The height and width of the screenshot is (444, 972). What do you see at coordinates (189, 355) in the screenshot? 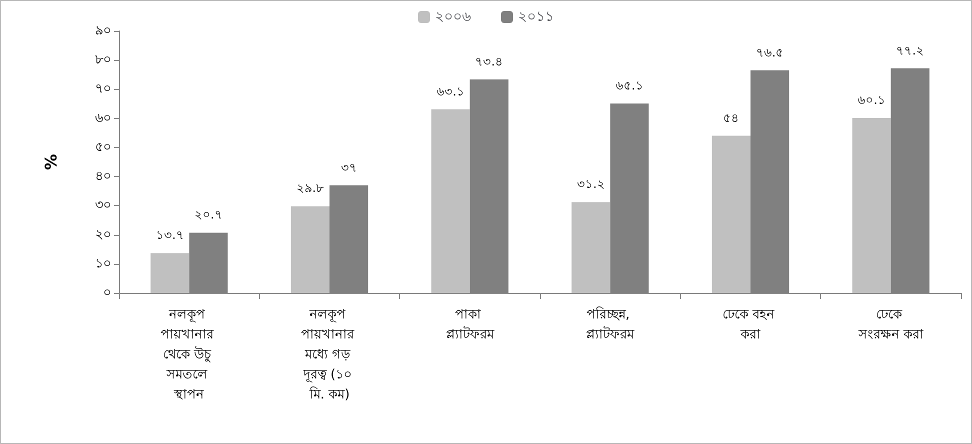
I see `x-tick-label: নলকূপ পায়খানার থেকে উচু সমতলে স্থাপন` at bounding box center [189, 355].